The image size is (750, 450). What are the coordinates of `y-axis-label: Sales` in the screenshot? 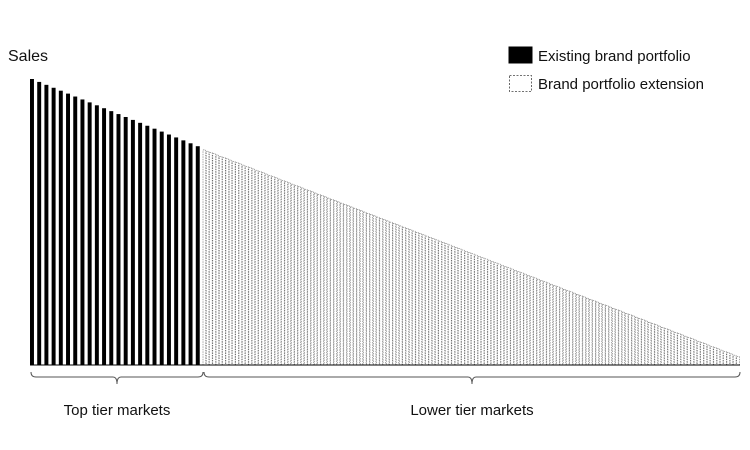 It's located at (28, 56).